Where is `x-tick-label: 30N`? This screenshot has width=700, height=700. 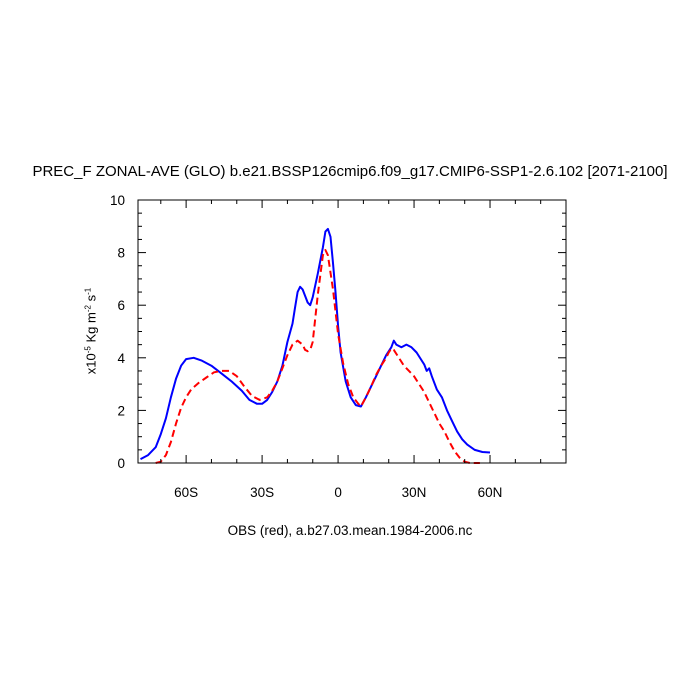 x-tick-label: 30N is located at coordinates (414, 492).